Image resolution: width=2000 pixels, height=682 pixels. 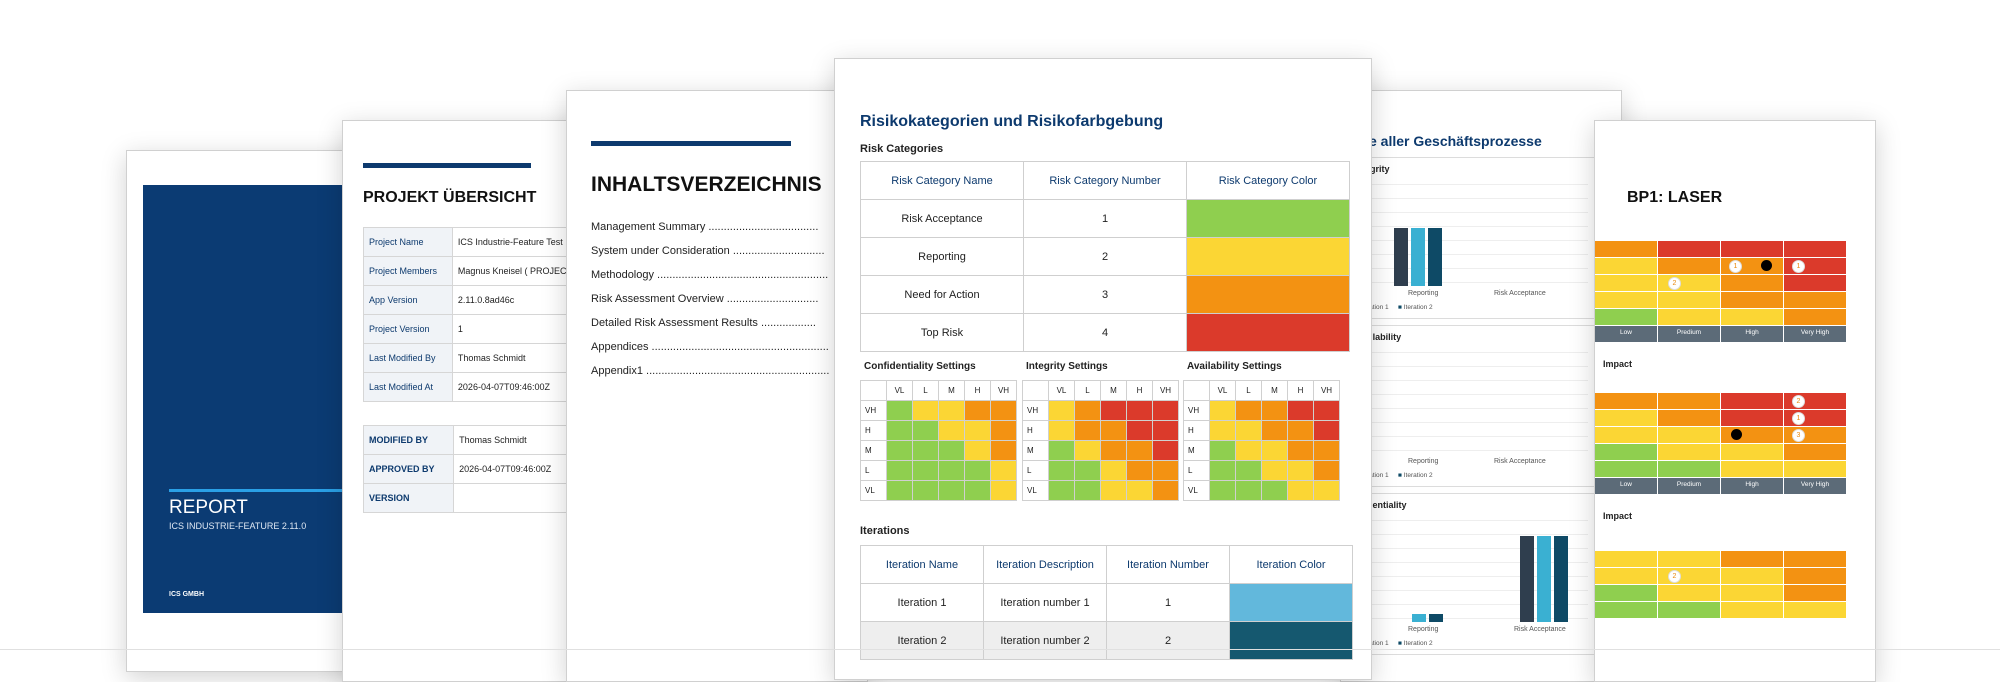 I want to click on cover-accent-bar, so click(x=271, y=490).